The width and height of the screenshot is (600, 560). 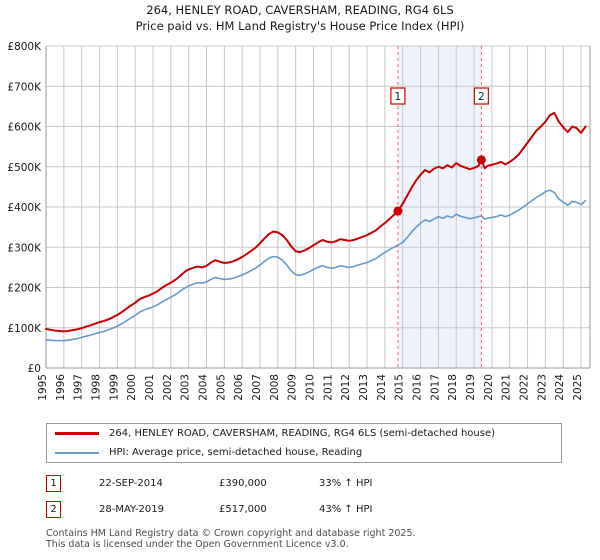 I want to click on x-axis-tick-label: 2008, so click(x=275, y=387).